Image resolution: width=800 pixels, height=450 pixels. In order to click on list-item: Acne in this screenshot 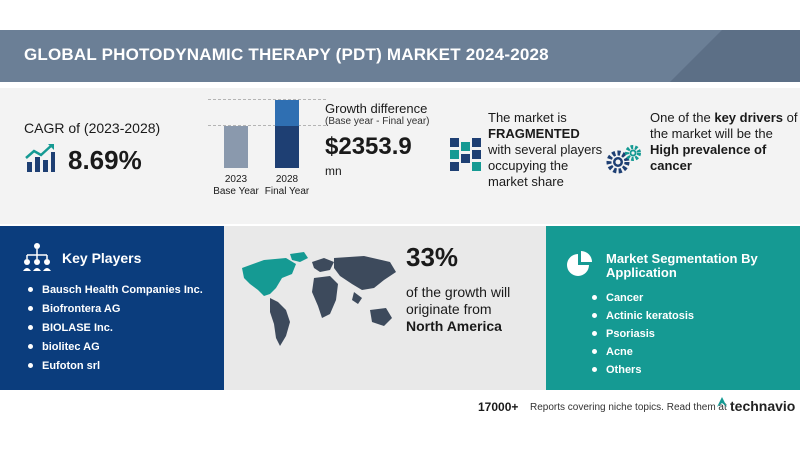, I will do `click(643, 355)`.